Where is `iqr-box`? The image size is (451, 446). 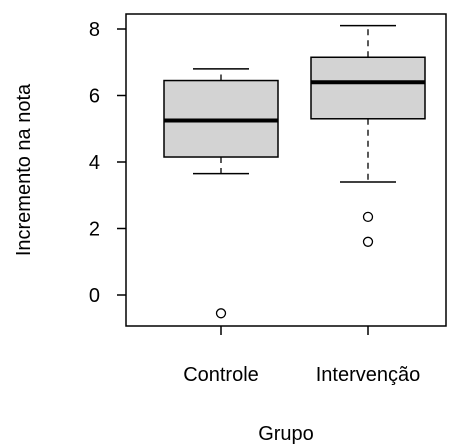
iqr-box is located at coordinates (368, 88).